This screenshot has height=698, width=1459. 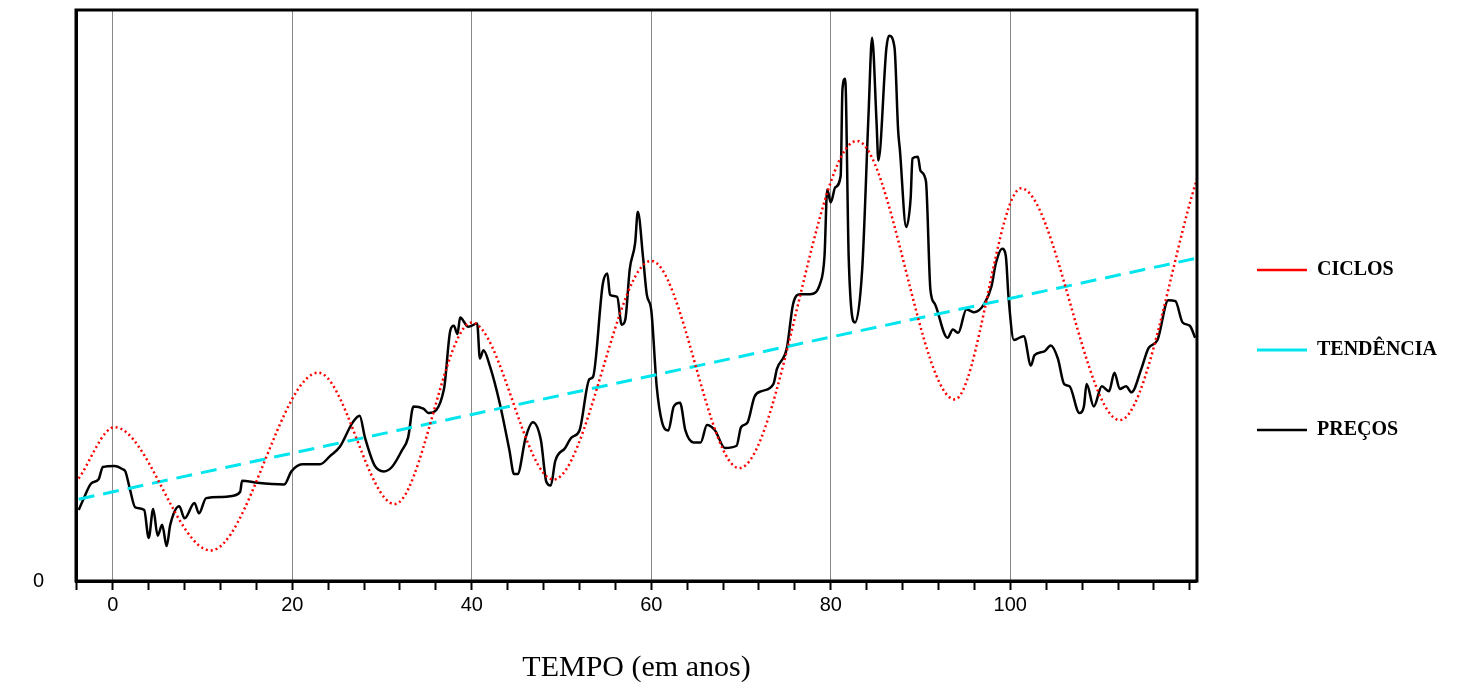 What do you see at coordinates (636, 665) in the screenshot?
I see `x-axis-title: TEMPO (em anos)` at bounding box center [636, 665].